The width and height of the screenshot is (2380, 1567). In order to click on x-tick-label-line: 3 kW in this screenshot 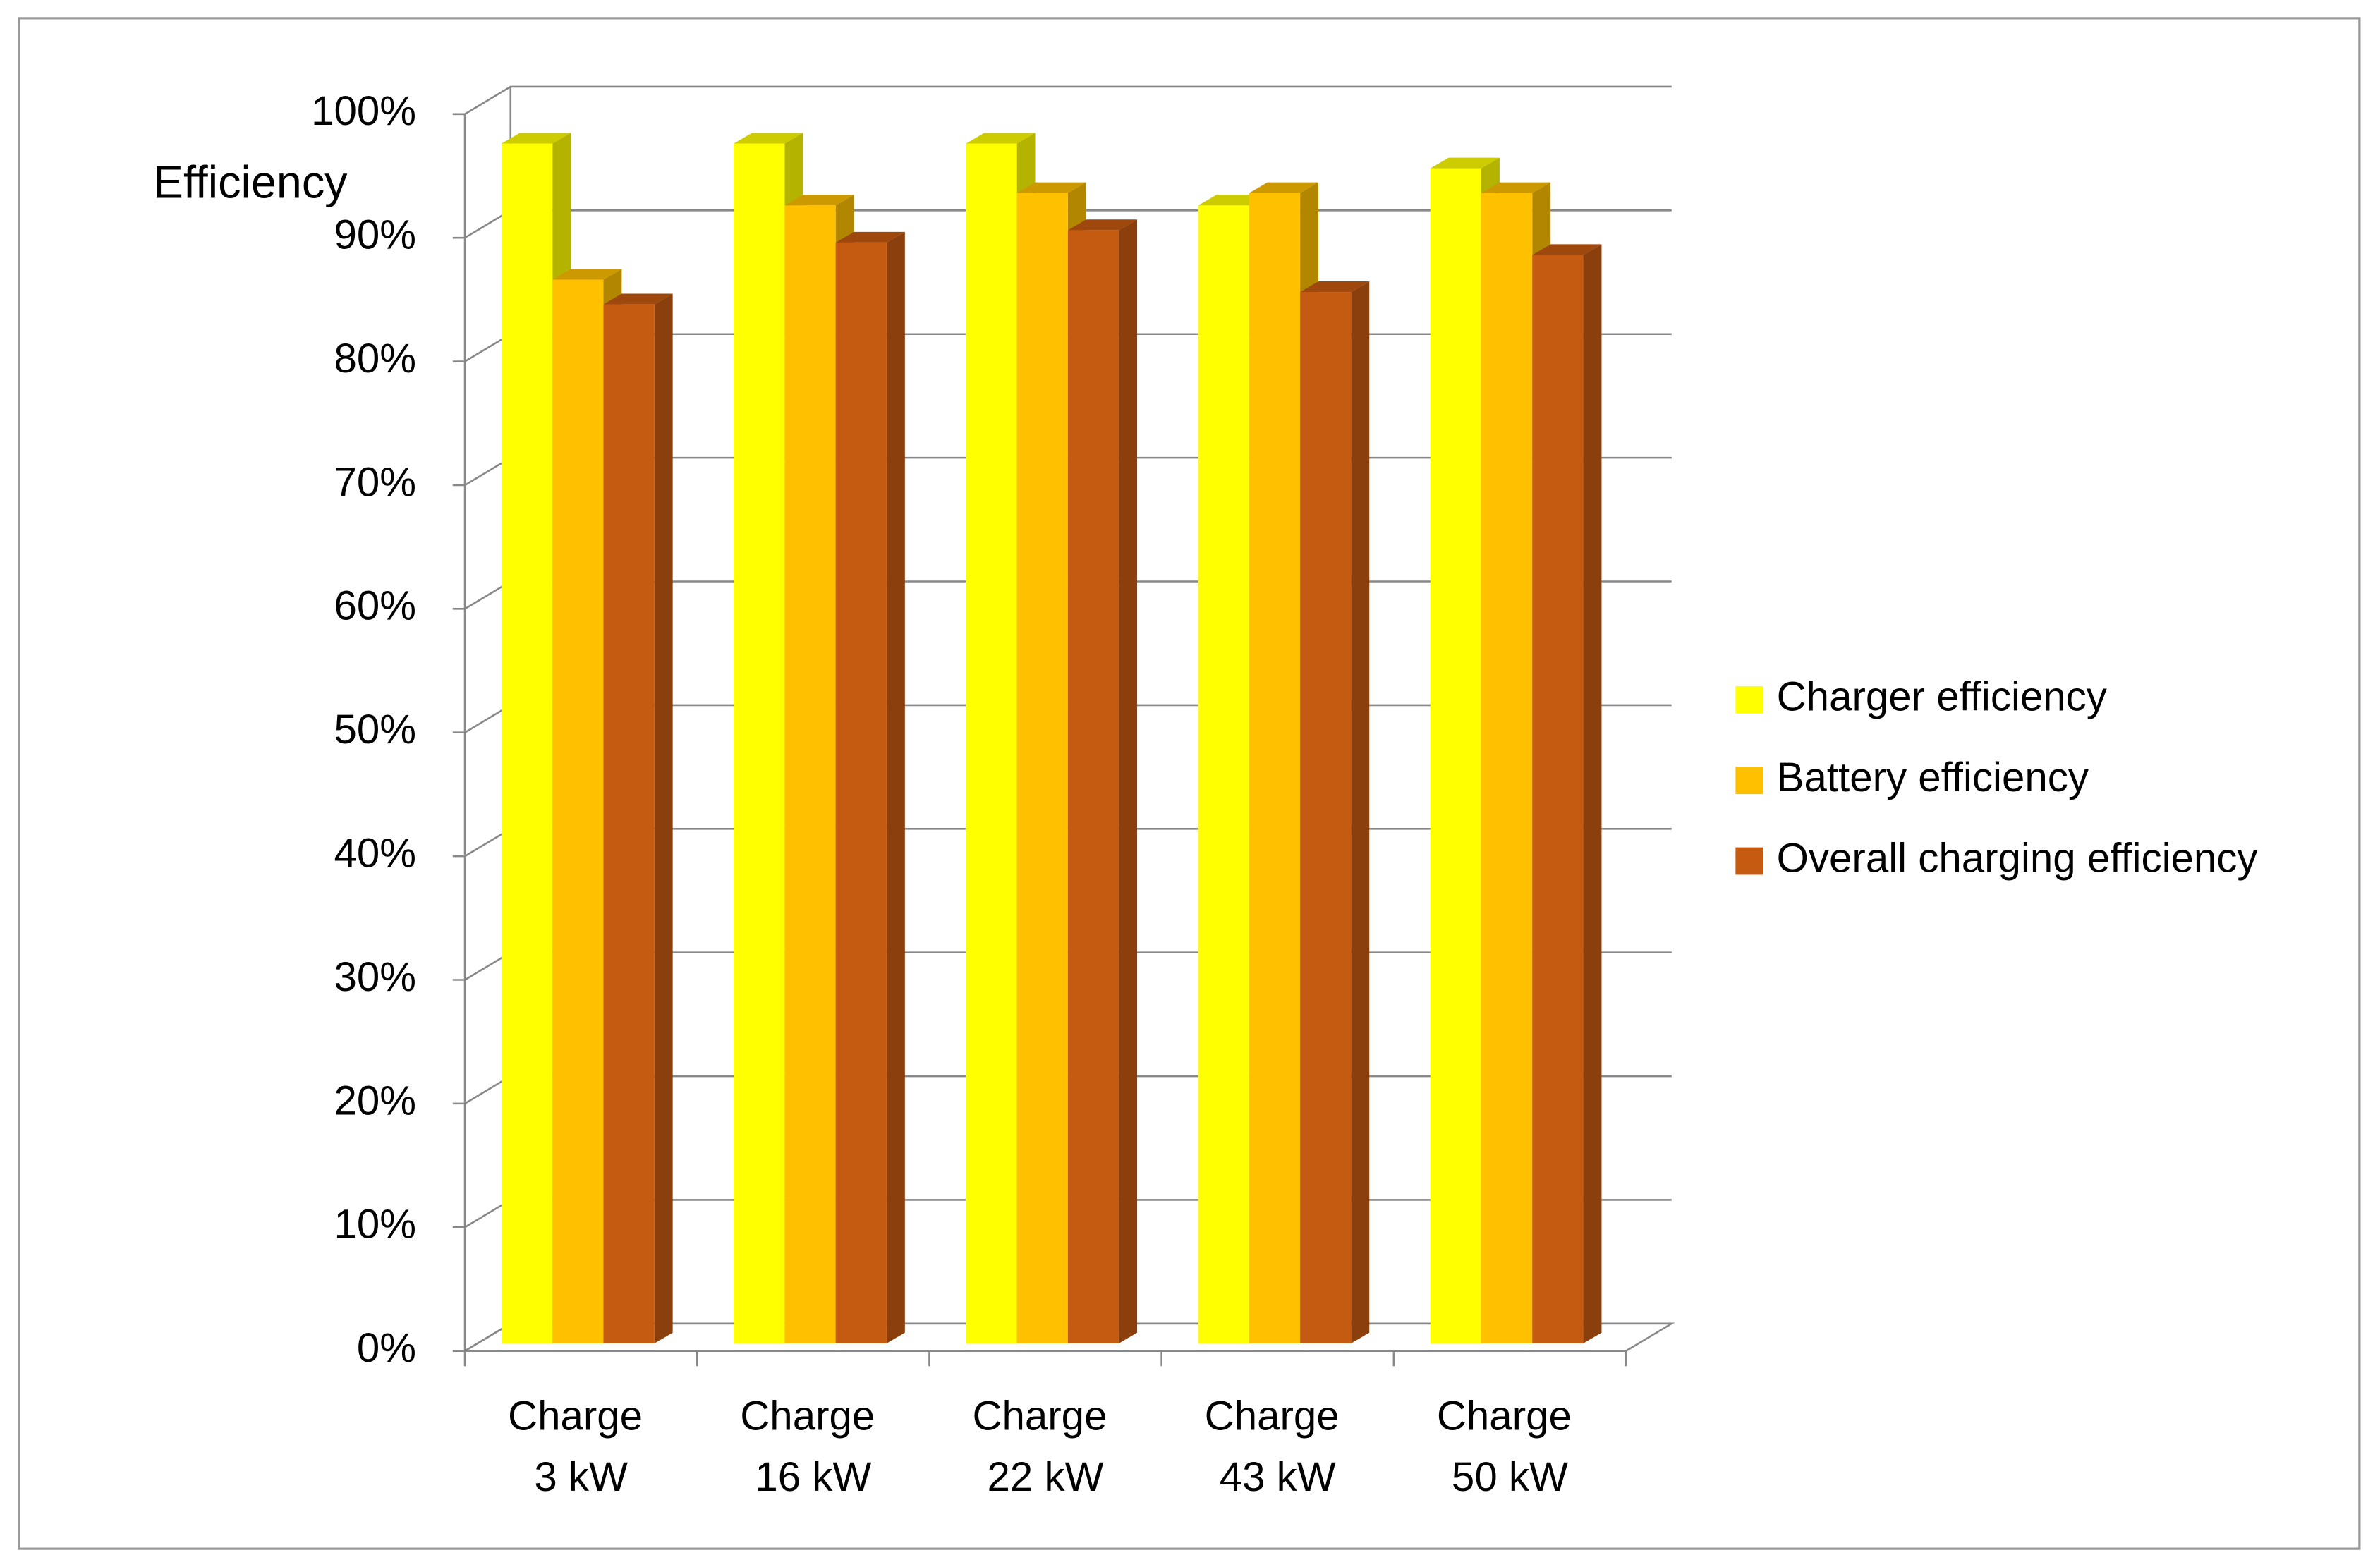, I will do `click(581, 1477)`.